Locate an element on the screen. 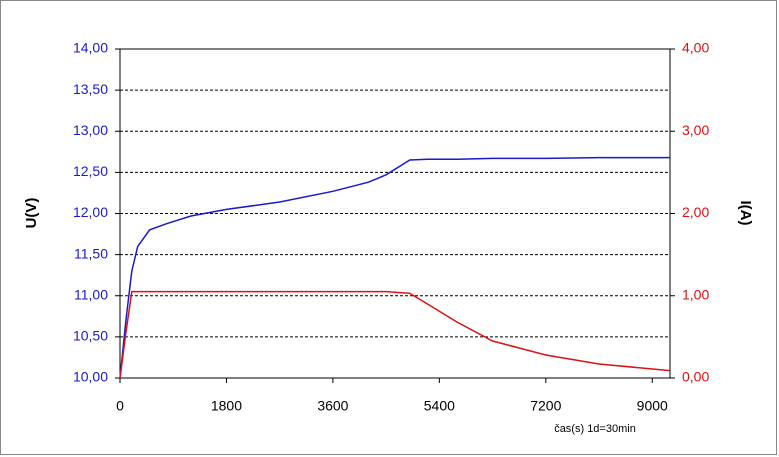 This screenshot has height=457, width=779. x-tick-label: 9000 is located at coordinates (652, 406).